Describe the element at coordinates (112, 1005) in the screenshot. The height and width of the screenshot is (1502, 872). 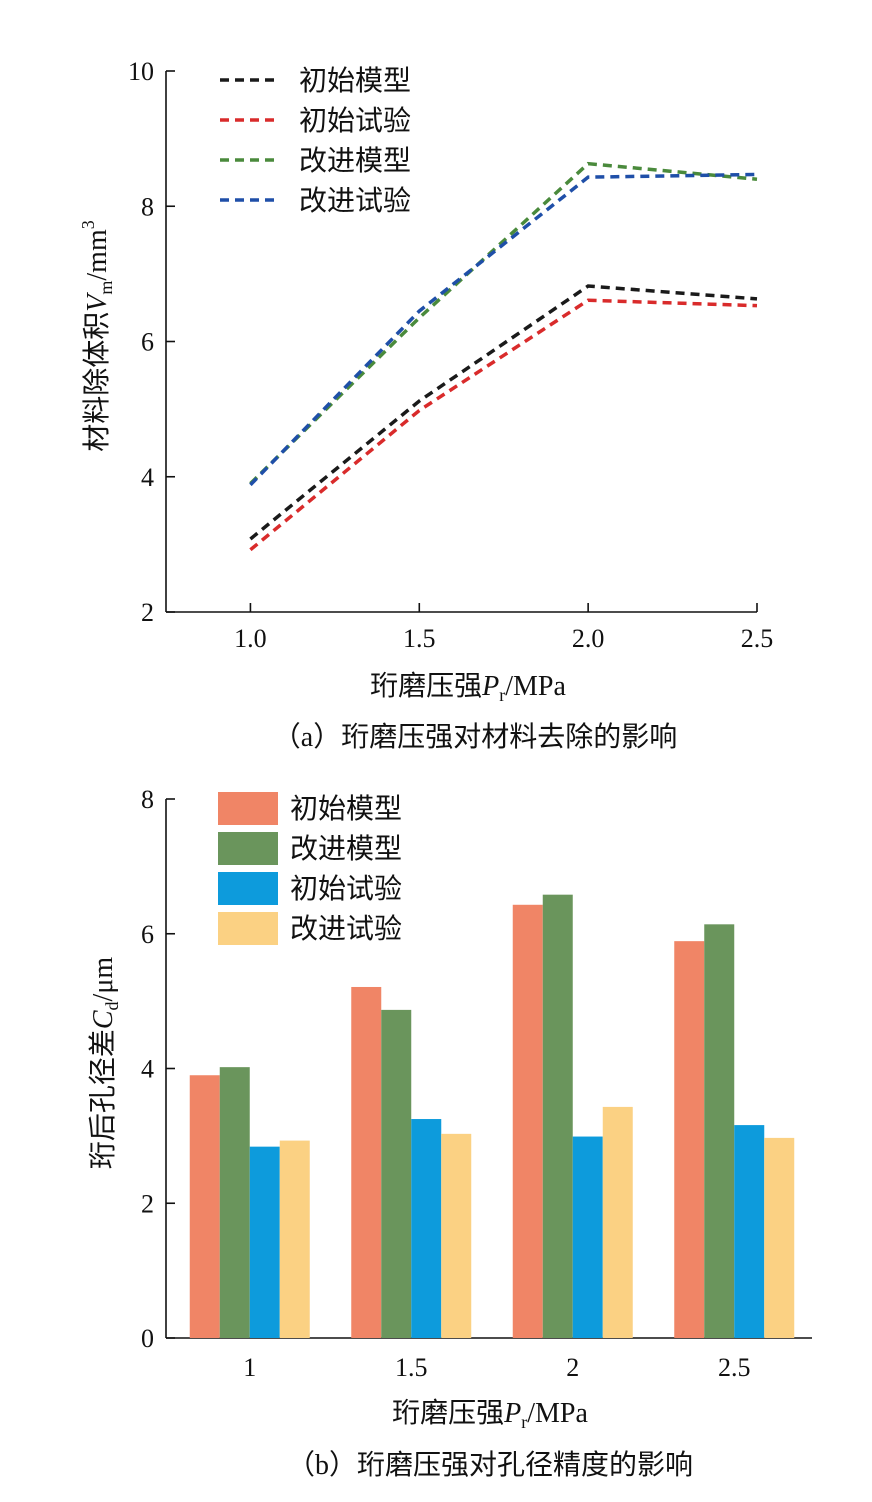
I see `y-axis-label-sub: d` at that location.